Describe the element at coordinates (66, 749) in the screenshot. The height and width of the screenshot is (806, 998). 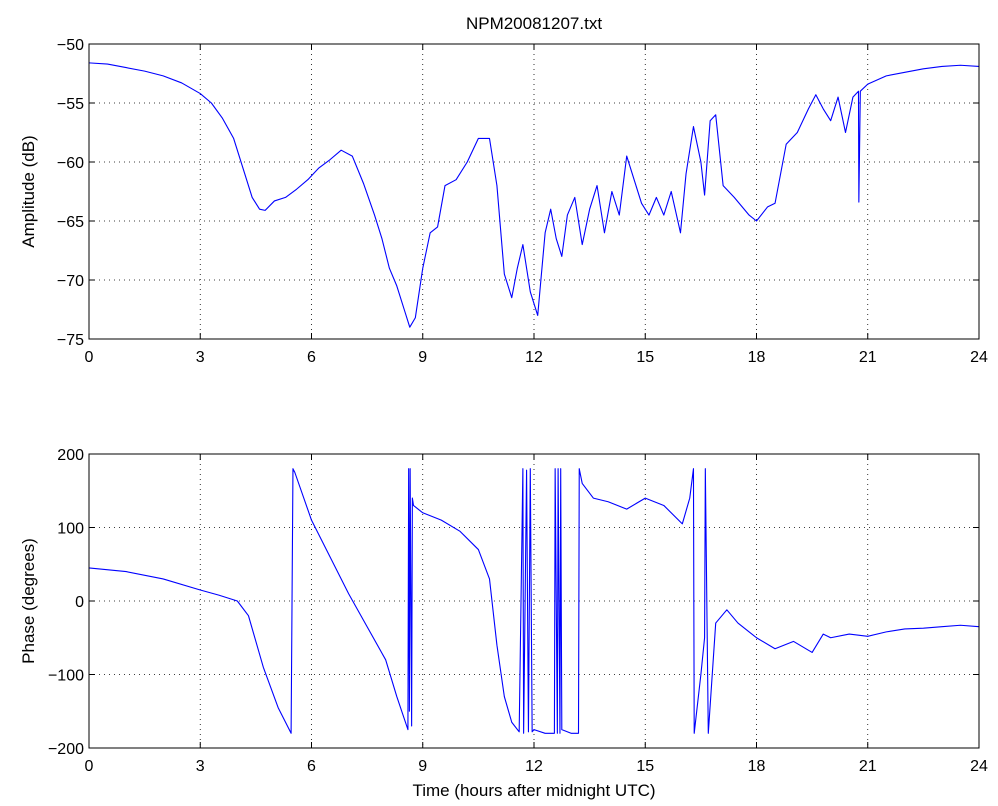
I see `y-tick-label: −200` at that location.